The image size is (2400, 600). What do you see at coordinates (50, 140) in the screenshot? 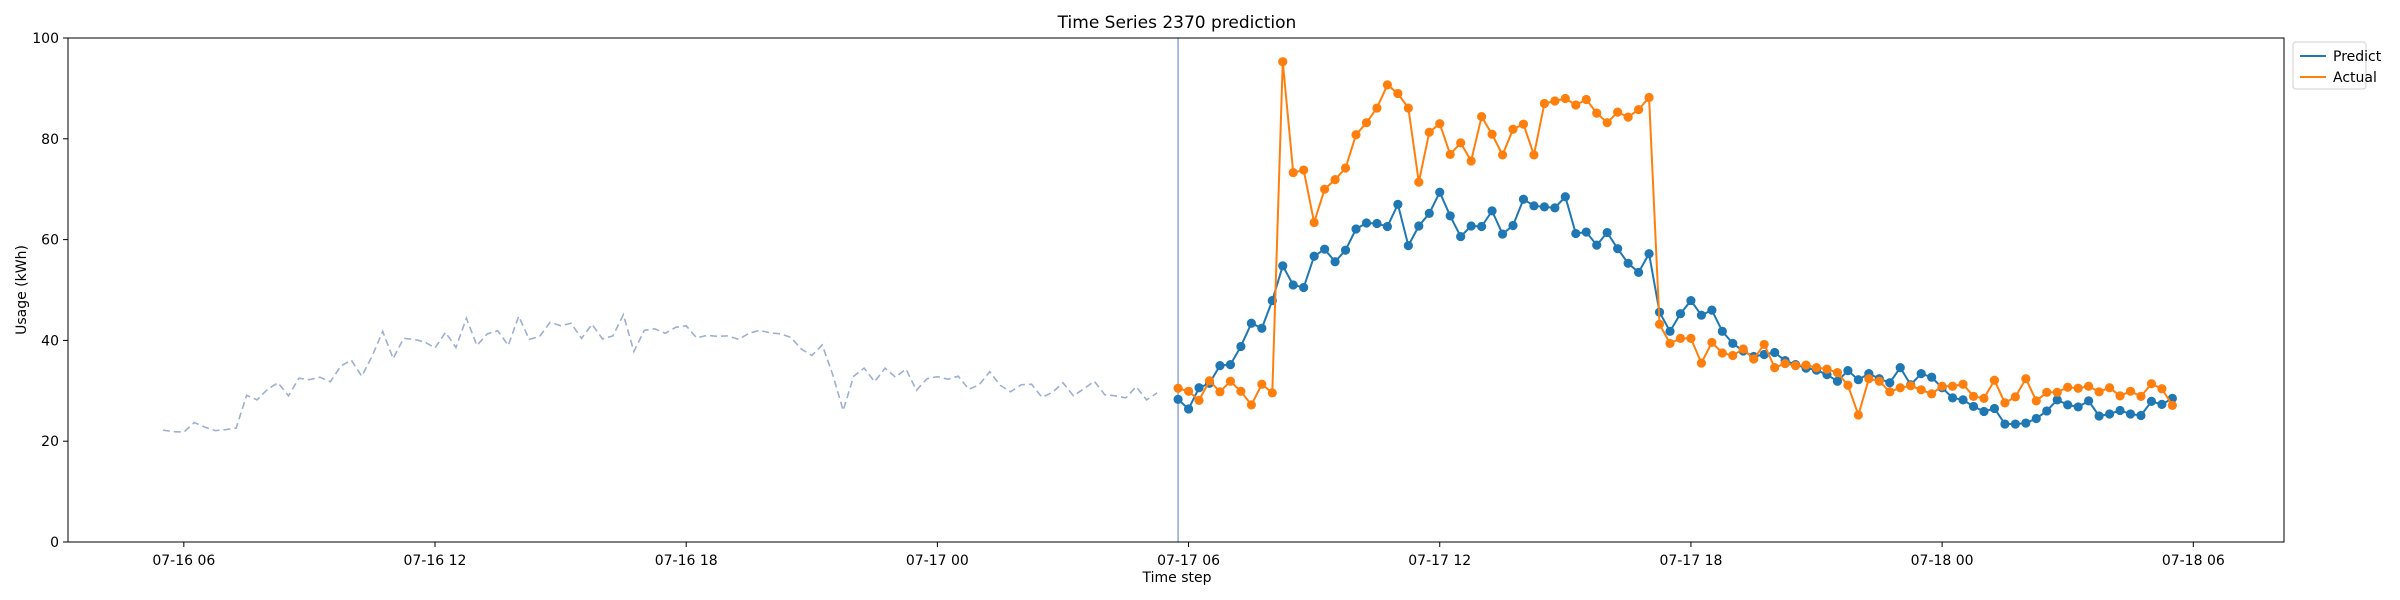
I see `y-tick-label: 80` at bounding box center [50, 140].